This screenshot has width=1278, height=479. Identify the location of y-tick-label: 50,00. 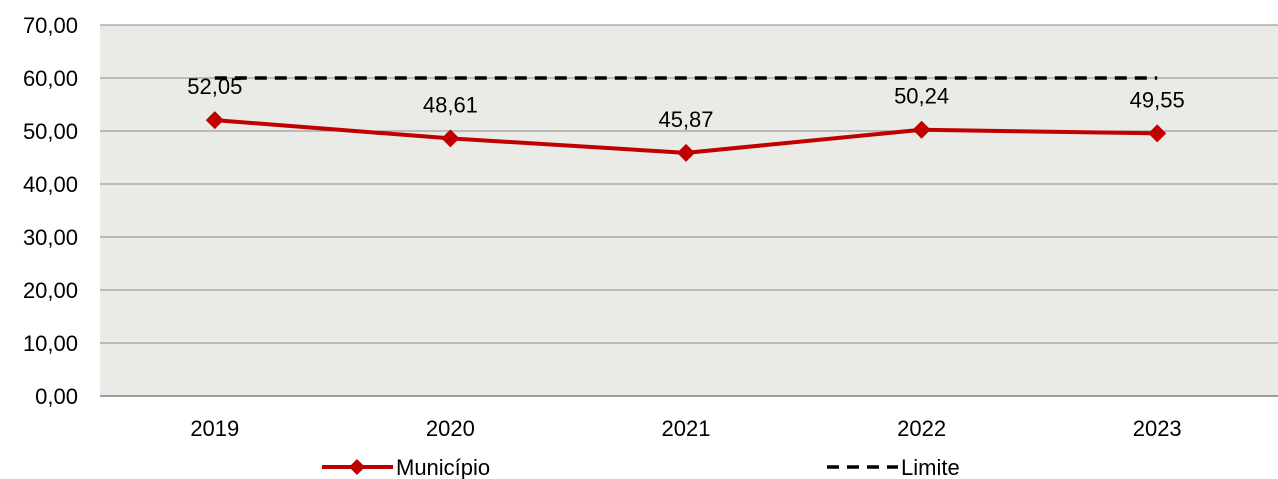
(50, 131).